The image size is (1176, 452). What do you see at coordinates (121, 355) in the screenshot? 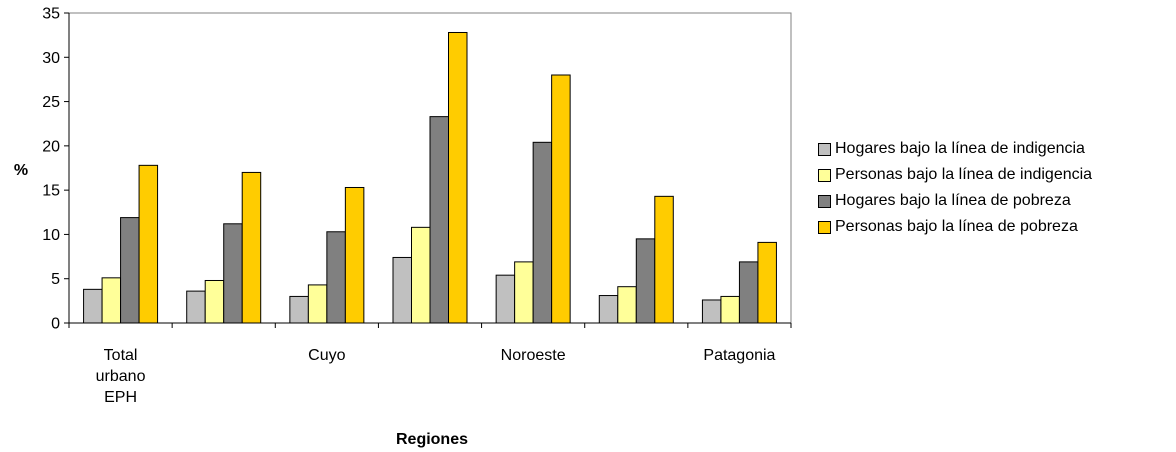
I see `x-tick-label: Total` at bounding box center [121, 355].